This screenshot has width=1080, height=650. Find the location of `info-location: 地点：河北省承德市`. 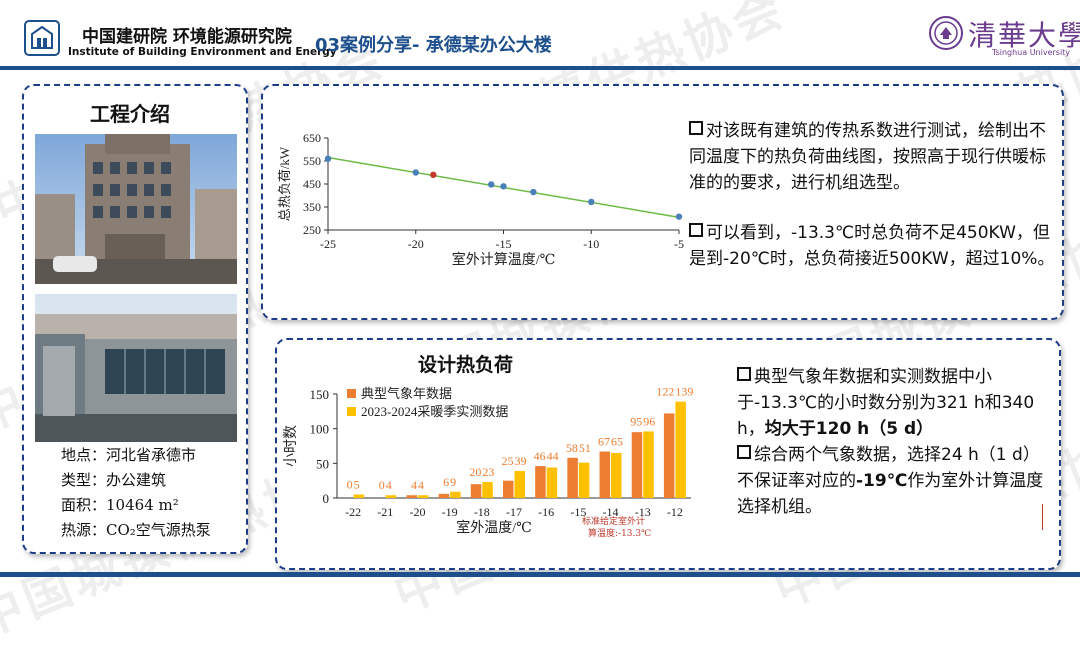

info-location: 地点：河北省承德市 is located at coordinates (129, 455).